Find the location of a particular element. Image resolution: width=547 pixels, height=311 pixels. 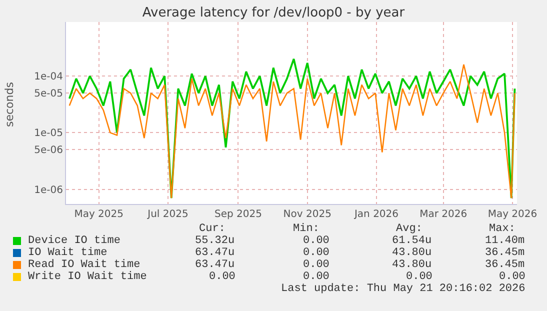

x-tick-label: Sep 2025 is located at coordinates (238, 214).